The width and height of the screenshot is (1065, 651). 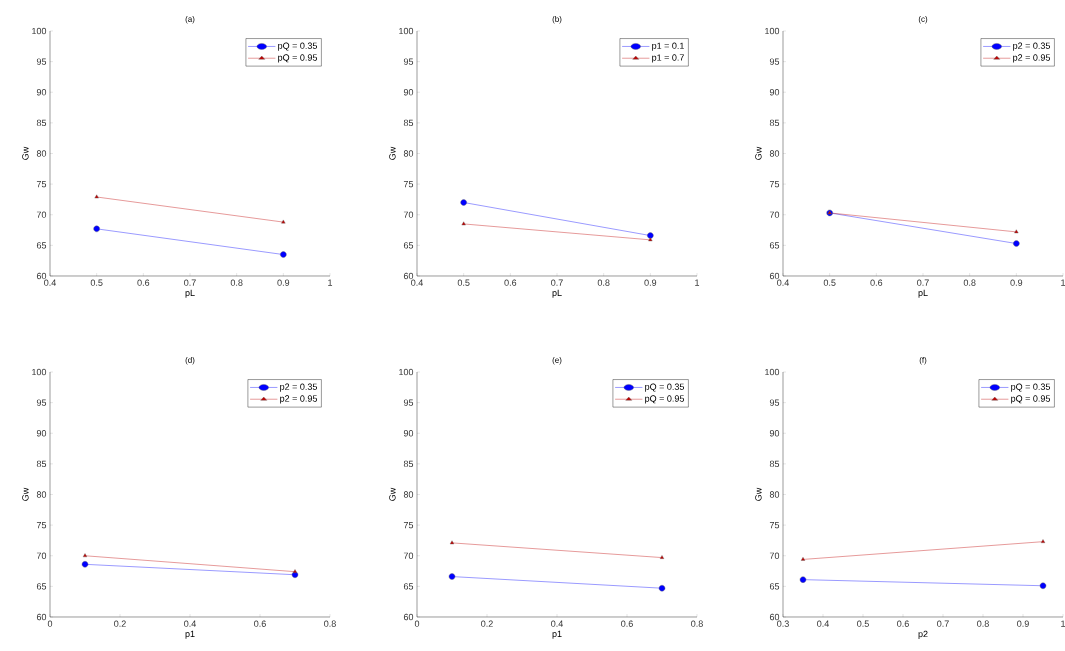 I want to click on chart-title: (d), so click(x=190, y=361).